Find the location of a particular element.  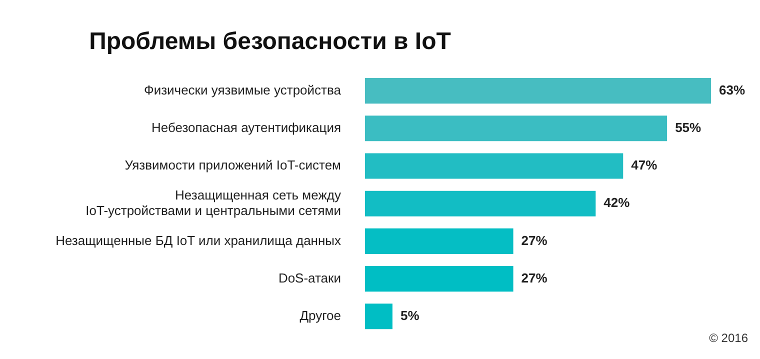

y-tick-label: Физически уязвимые устройства is located at coordinates (243, 90).